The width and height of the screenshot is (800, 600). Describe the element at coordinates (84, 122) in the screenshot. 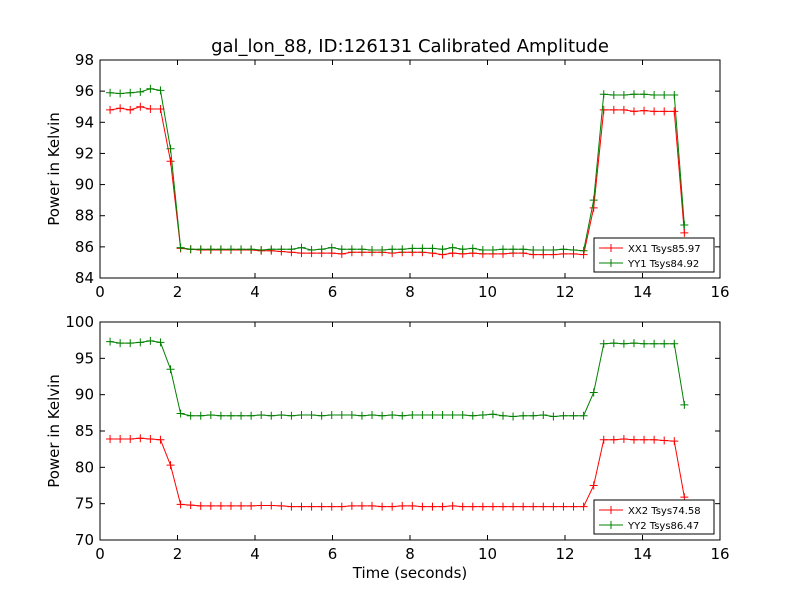

I see `y-tick-label: 94` at that location.